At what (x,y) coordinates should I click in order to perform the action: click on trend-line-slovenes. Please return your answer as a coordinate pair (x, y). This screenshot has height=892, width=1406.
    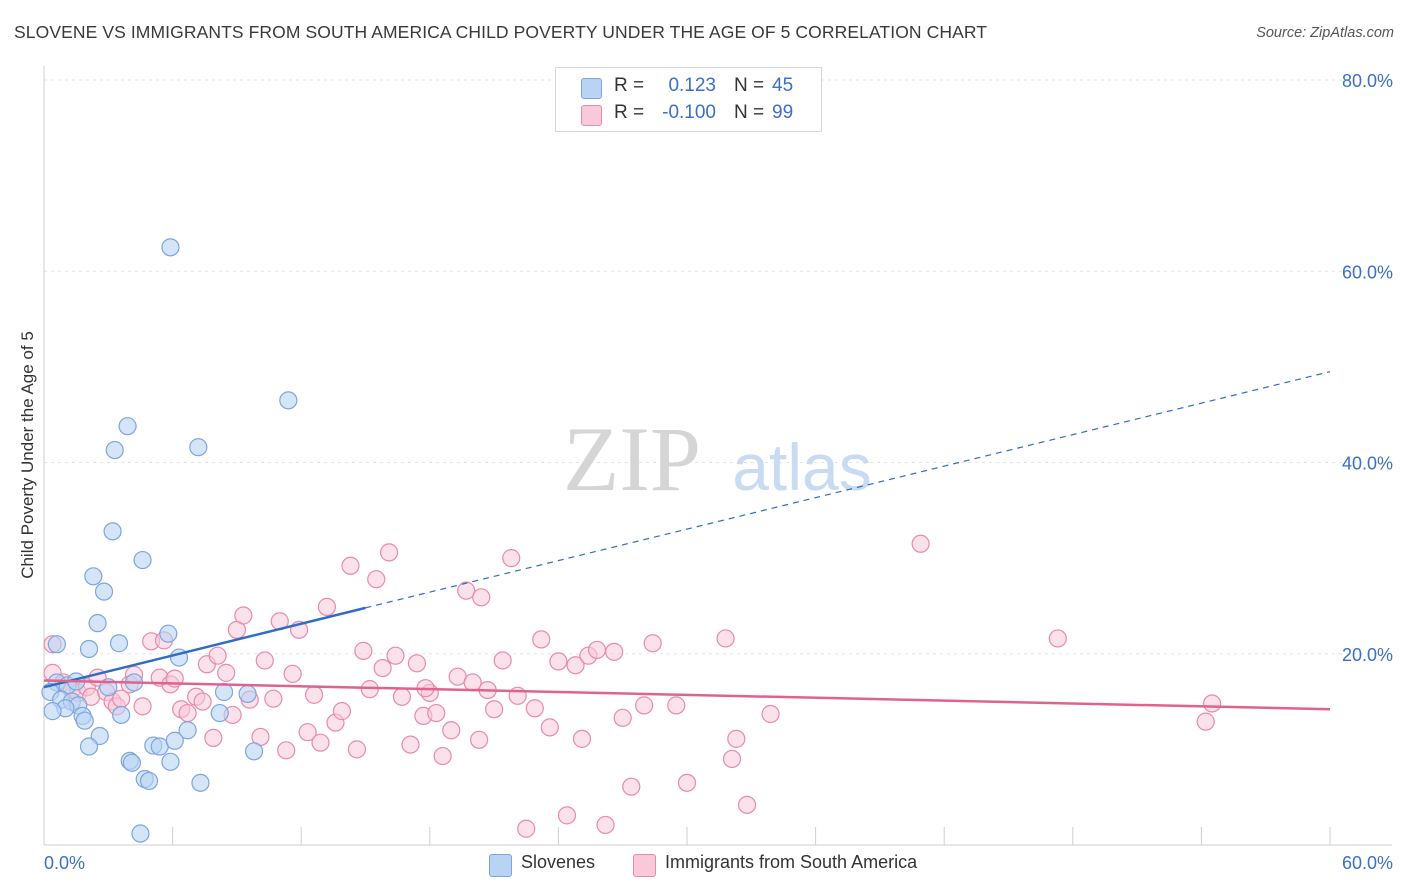
    Looking at the image, I should click on (204, 647).